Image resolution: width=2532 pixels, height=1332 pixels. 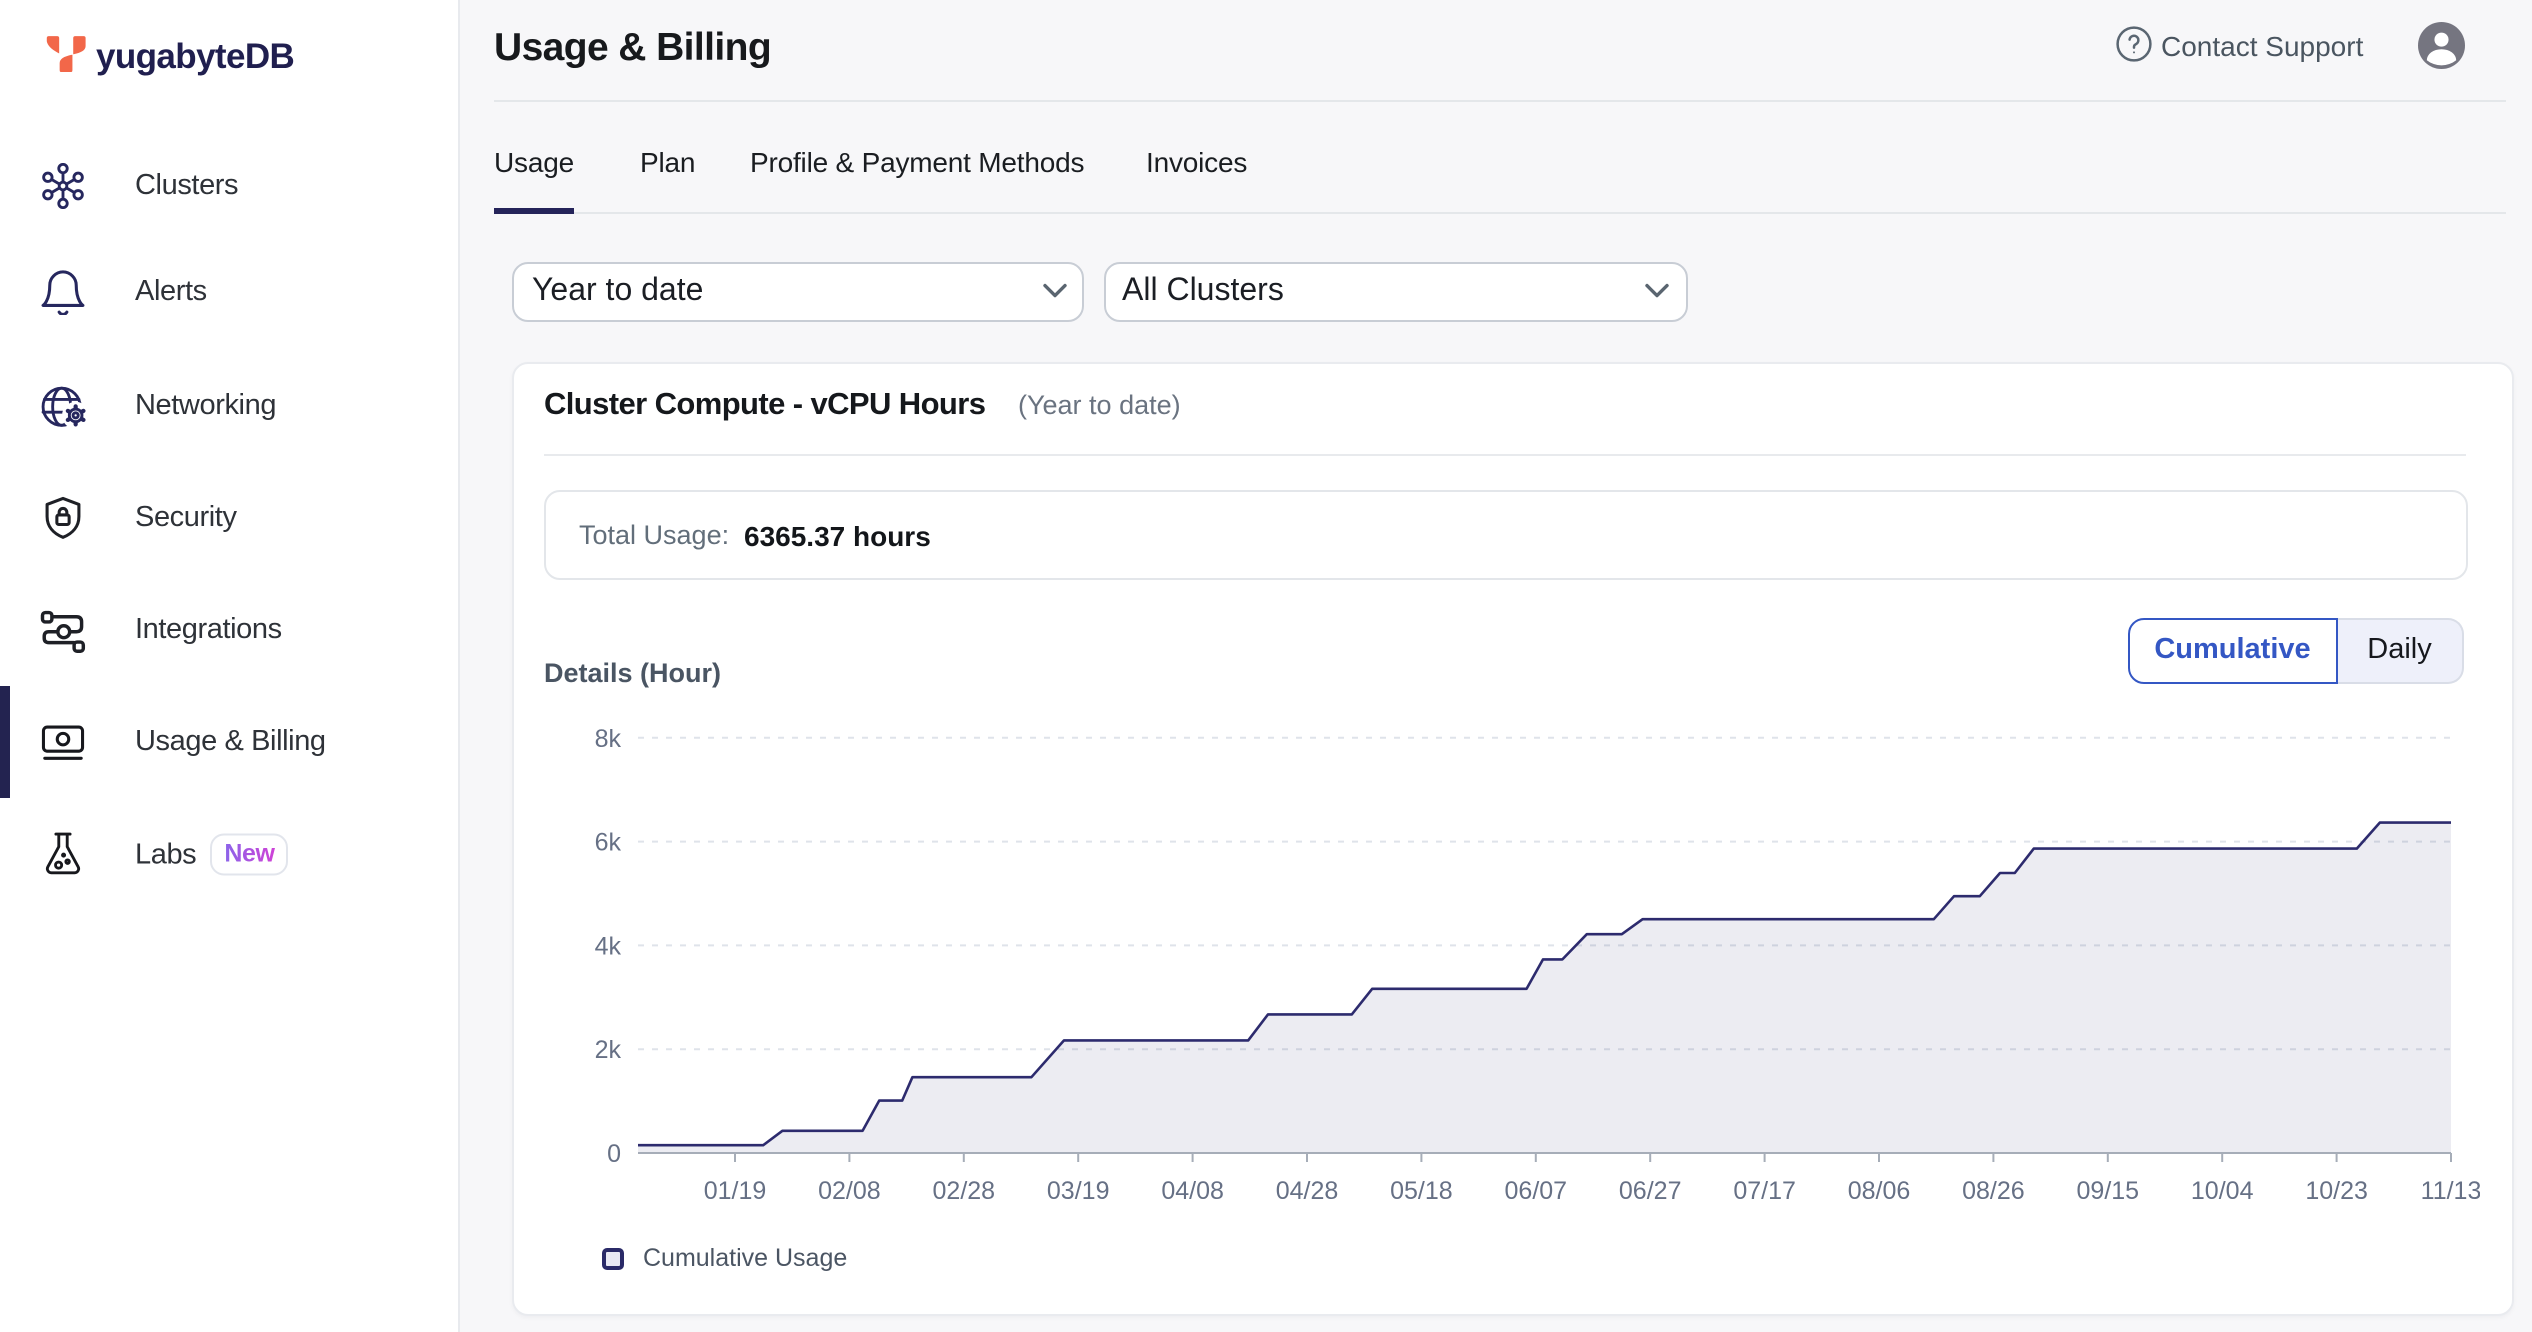 What do you see at coordinates (2336, 1191) in the screenshot?
I see `svg-text: 10/23` at bounding box center [2336, 1191].